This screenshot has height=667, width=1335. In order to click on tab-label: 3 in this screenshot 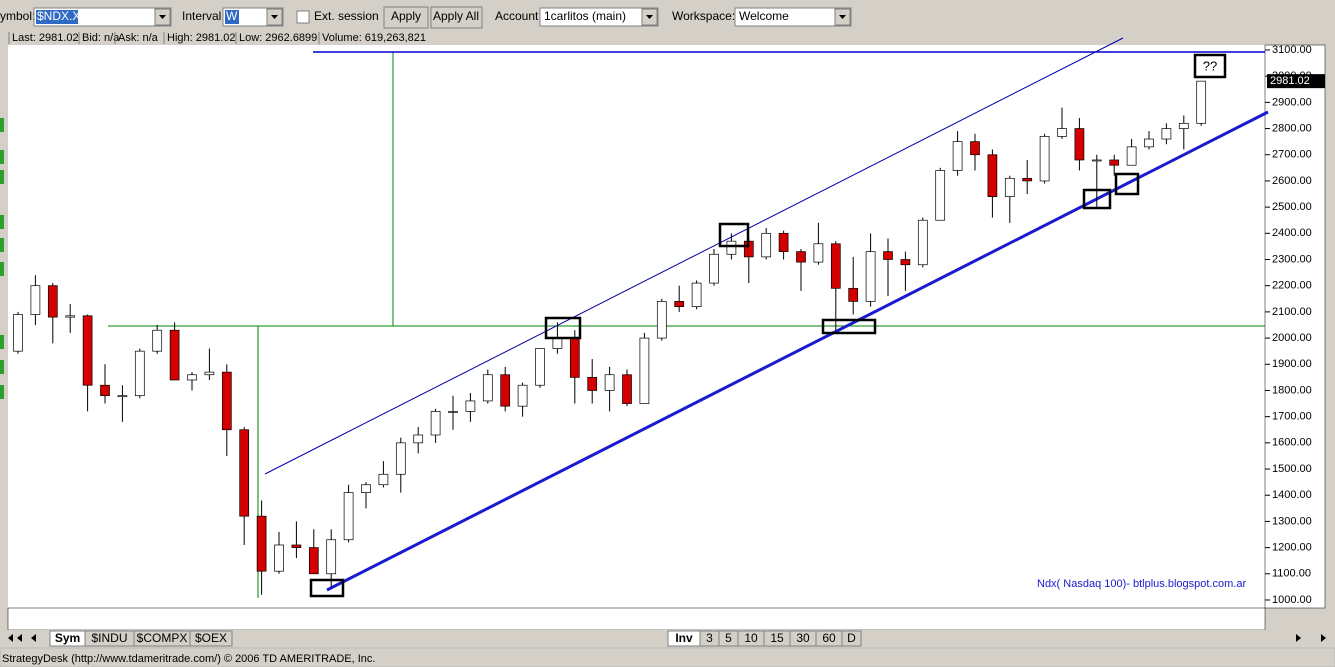, I will do `click(709, 638)`.